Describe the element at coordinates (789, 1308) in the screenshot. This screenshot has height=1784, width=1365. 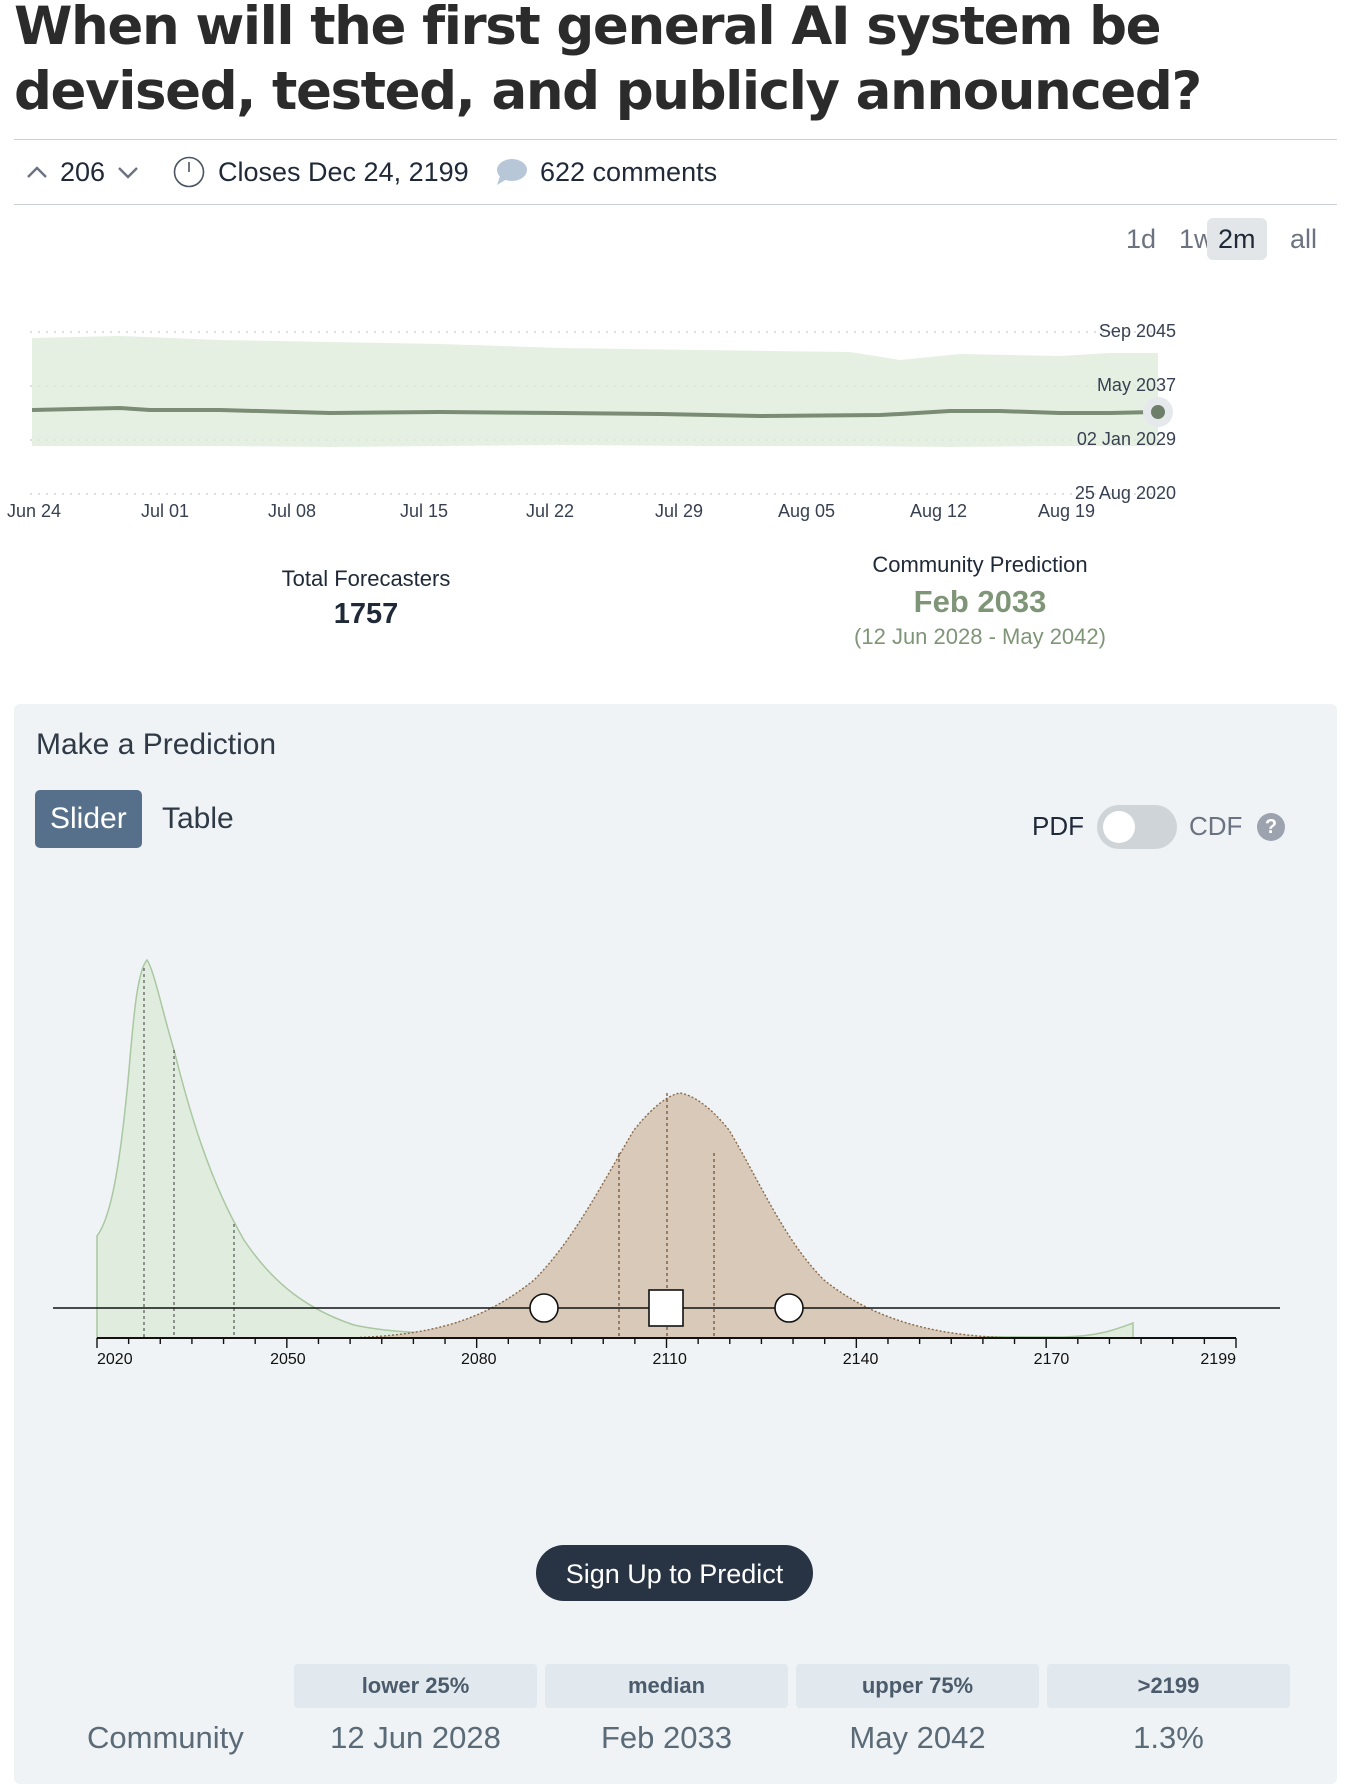
I see `slider-upper-handle` at that location.